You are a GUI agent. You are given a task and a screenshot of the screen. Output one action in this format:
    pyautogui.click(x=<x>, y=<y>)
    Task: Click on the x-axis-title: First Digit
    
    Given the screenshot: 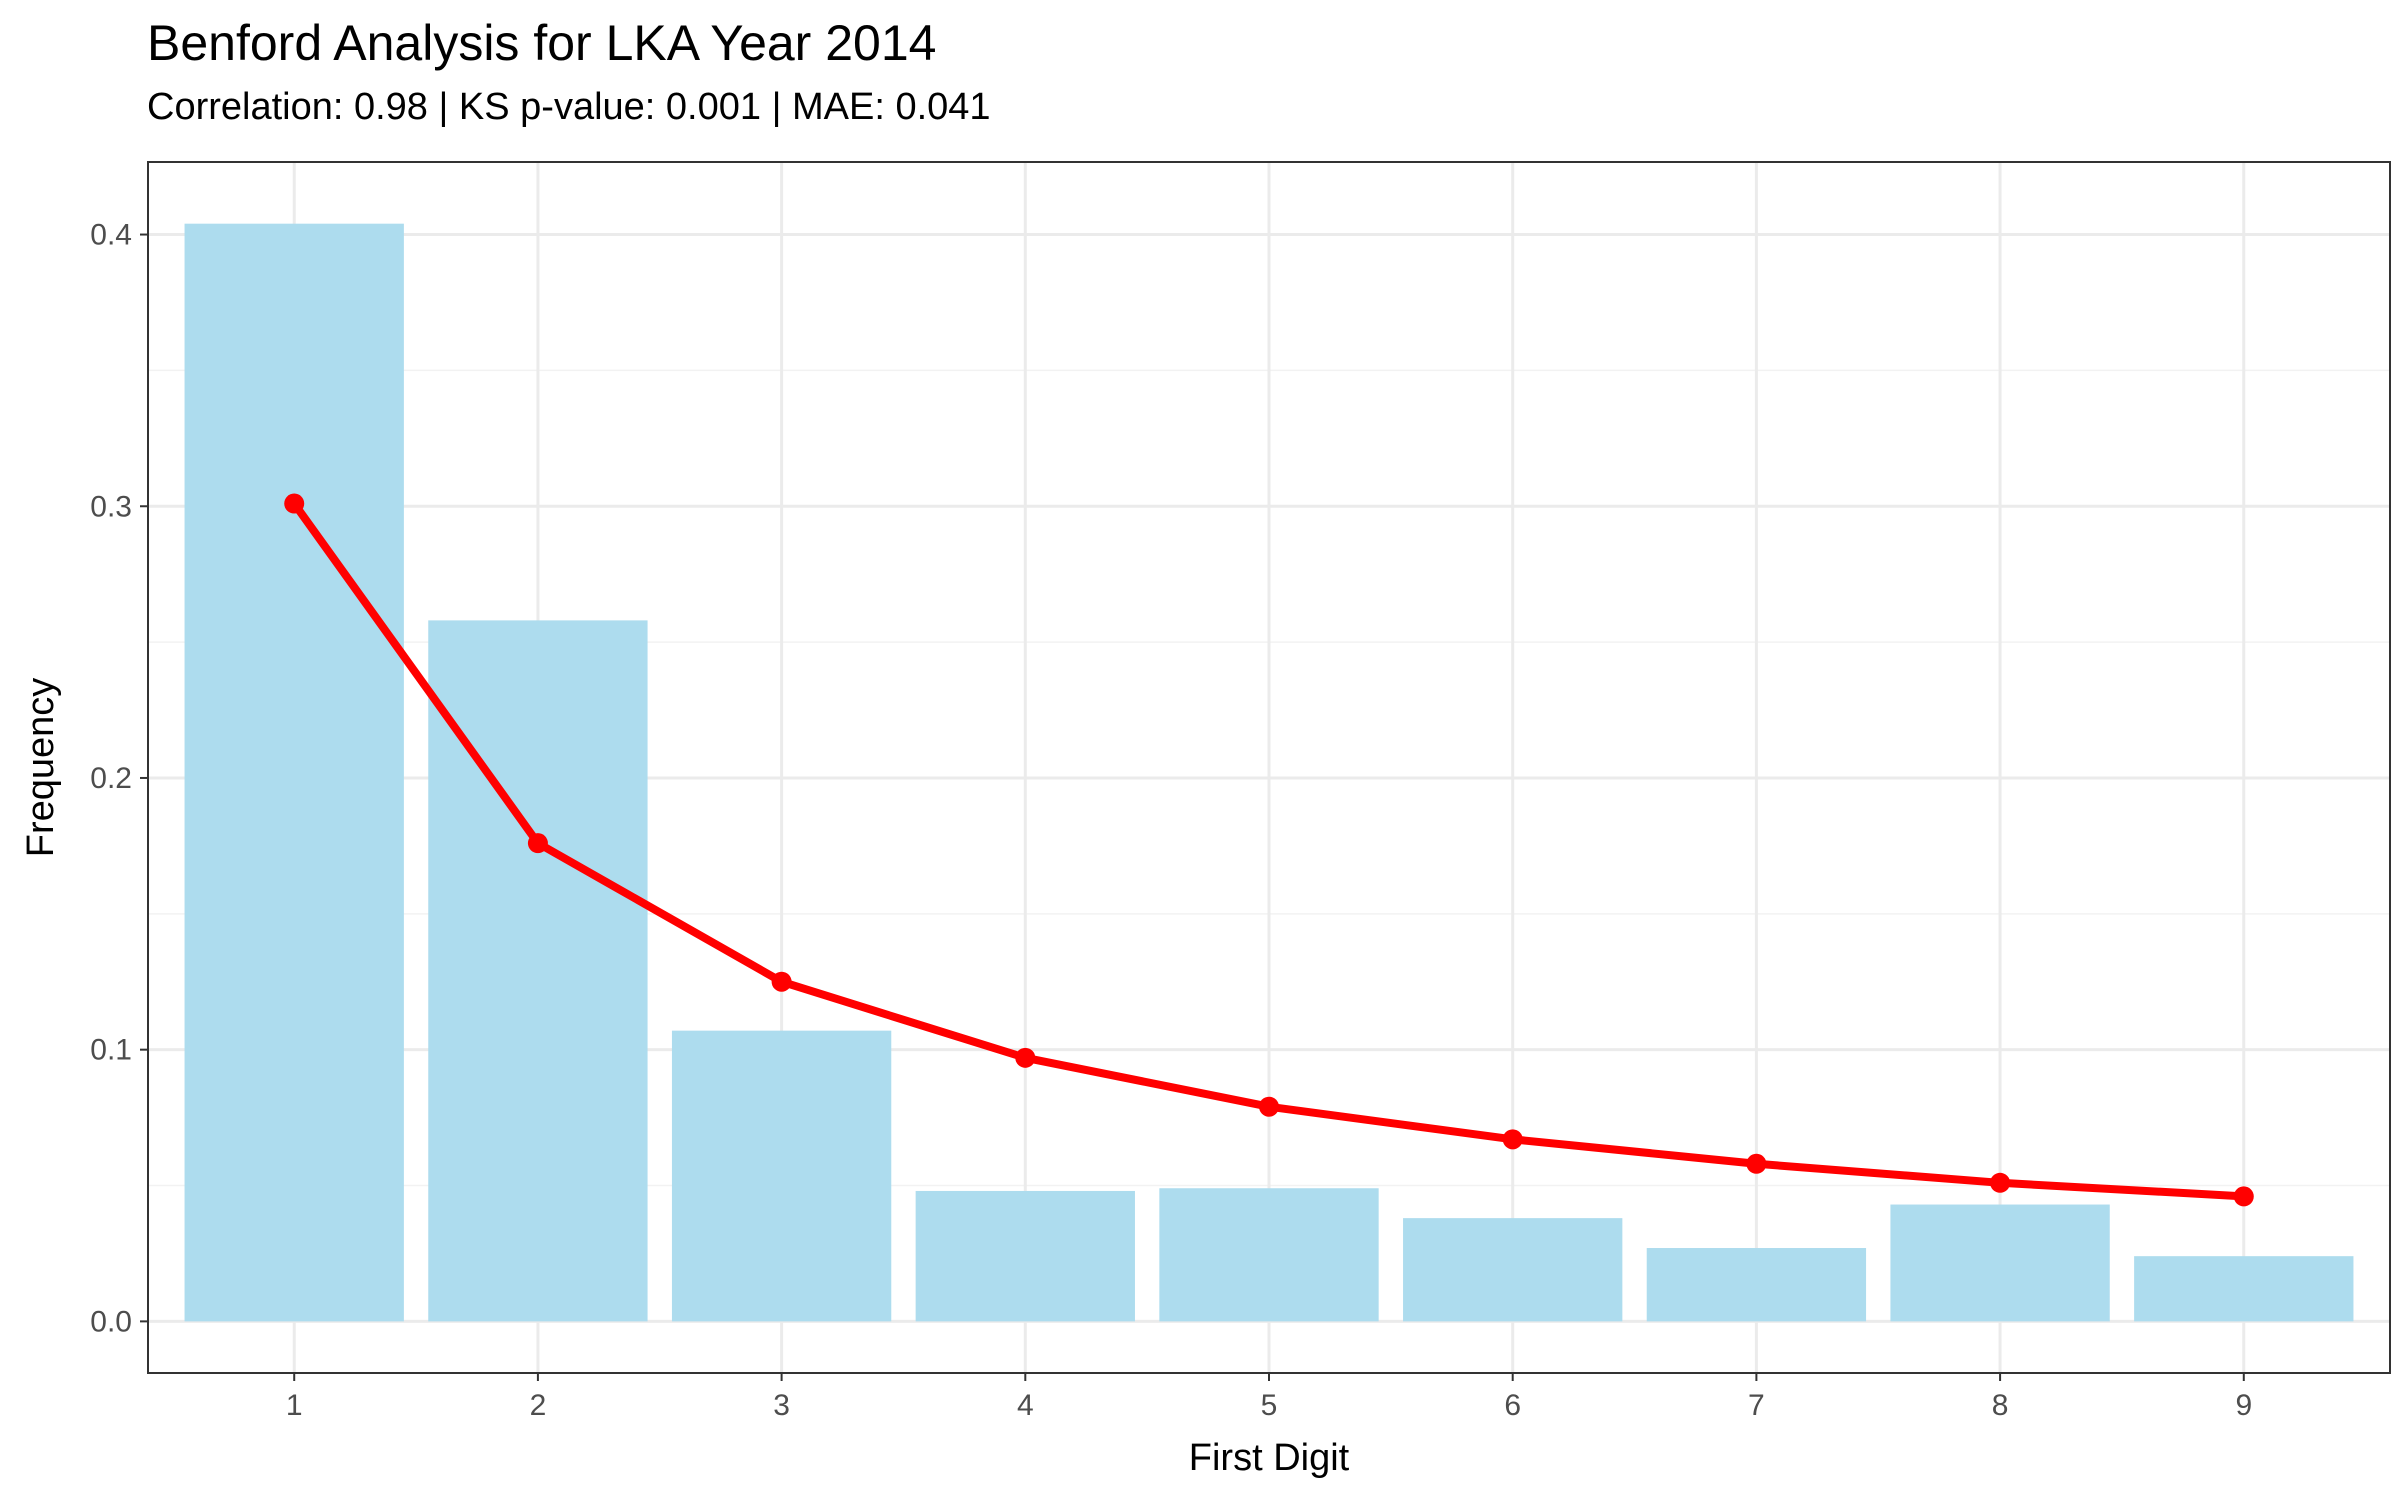 What is the action you would take?
    pyautogui.click(x=1269, y=1458)
    